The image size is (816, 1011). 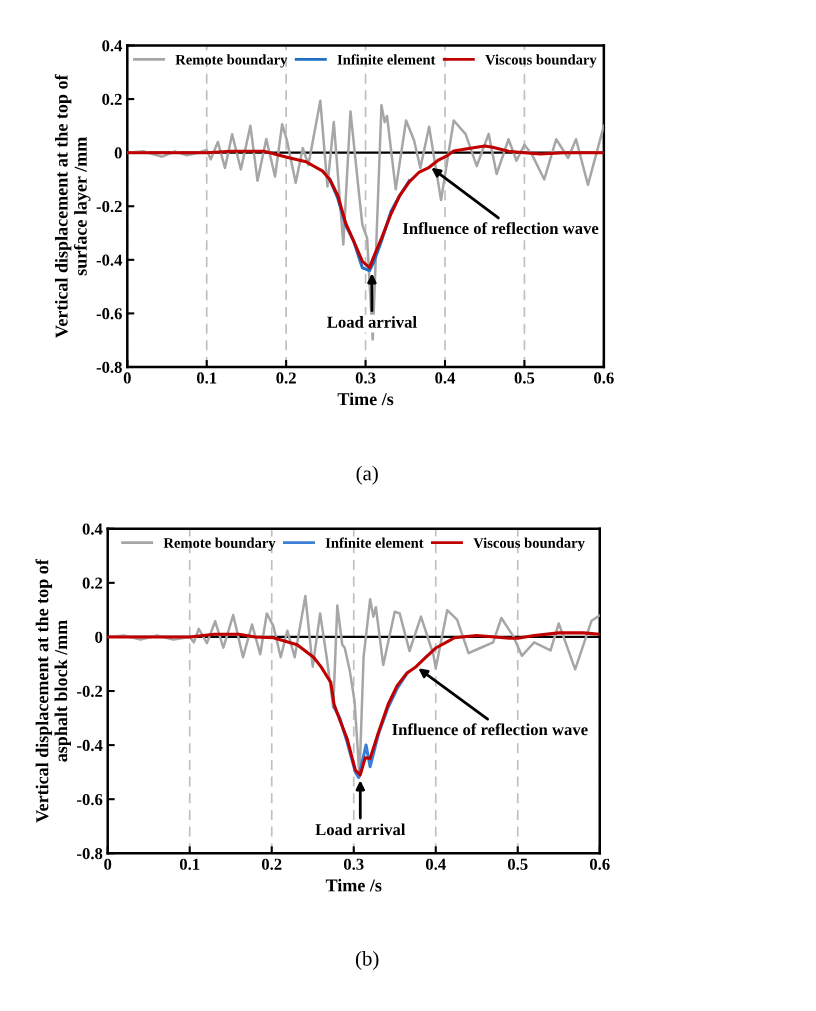 What do you see at coordinates (367, 960) in the screenshot?
I see `text: (b)` at bounding box center [367, 960].